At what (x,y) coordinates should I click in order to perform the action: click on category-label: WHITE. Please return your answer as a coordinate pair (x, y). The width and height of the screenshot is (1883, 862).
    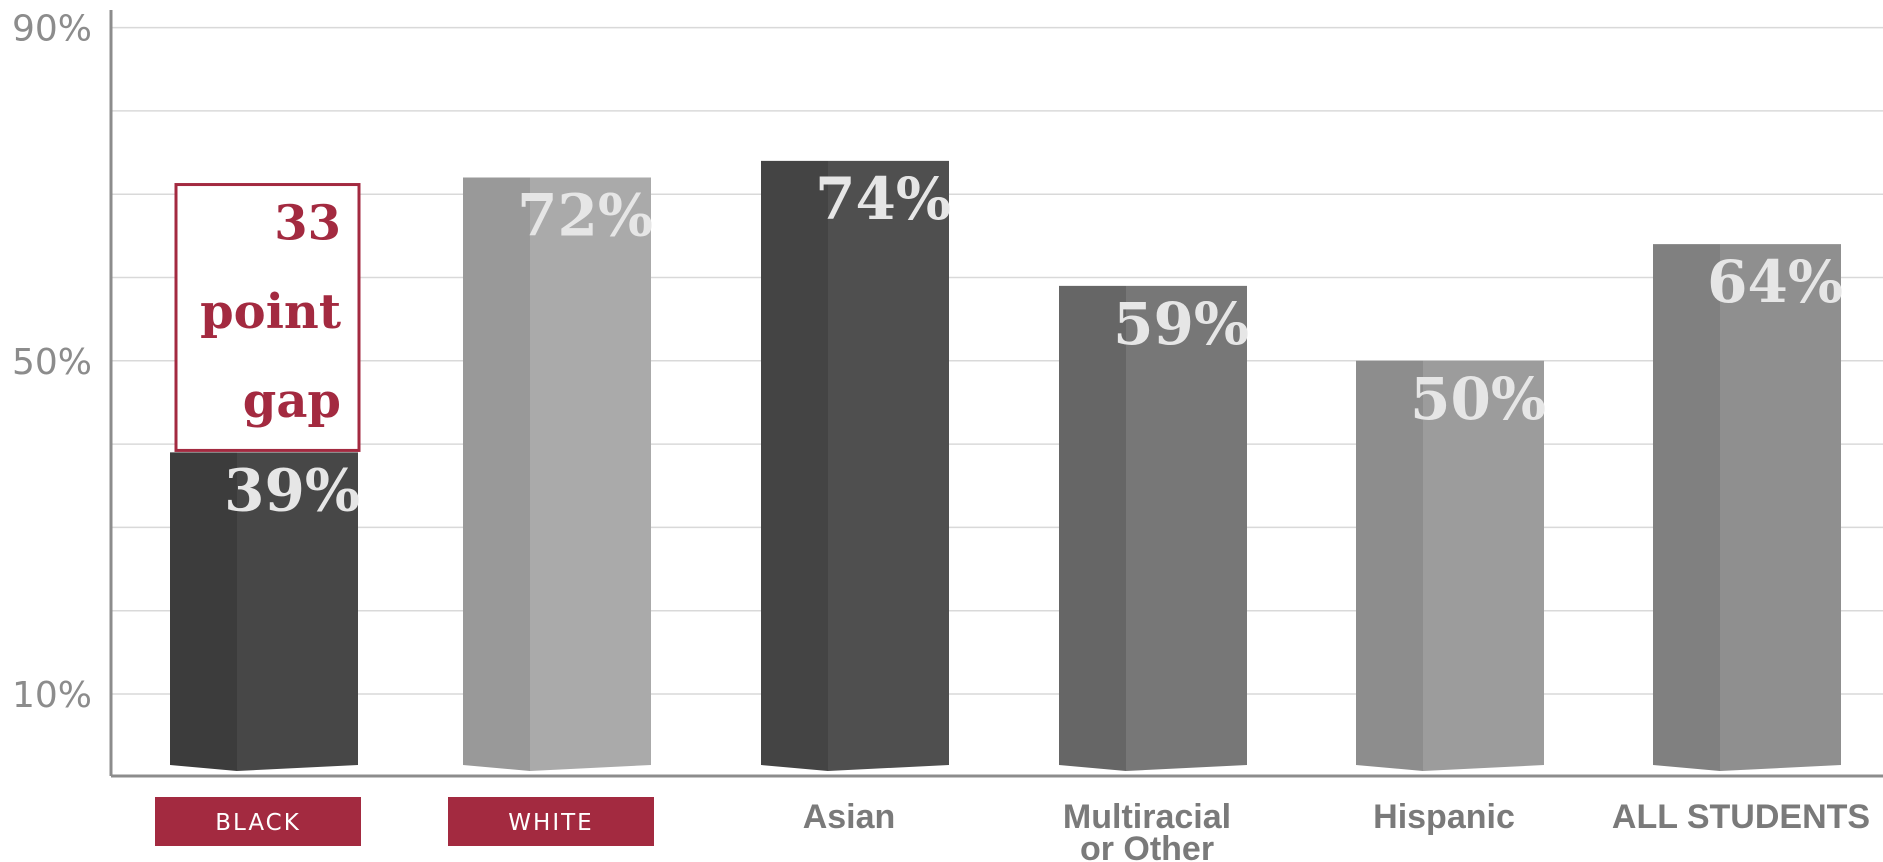
    Looking at the image, I should click on (550, 823).